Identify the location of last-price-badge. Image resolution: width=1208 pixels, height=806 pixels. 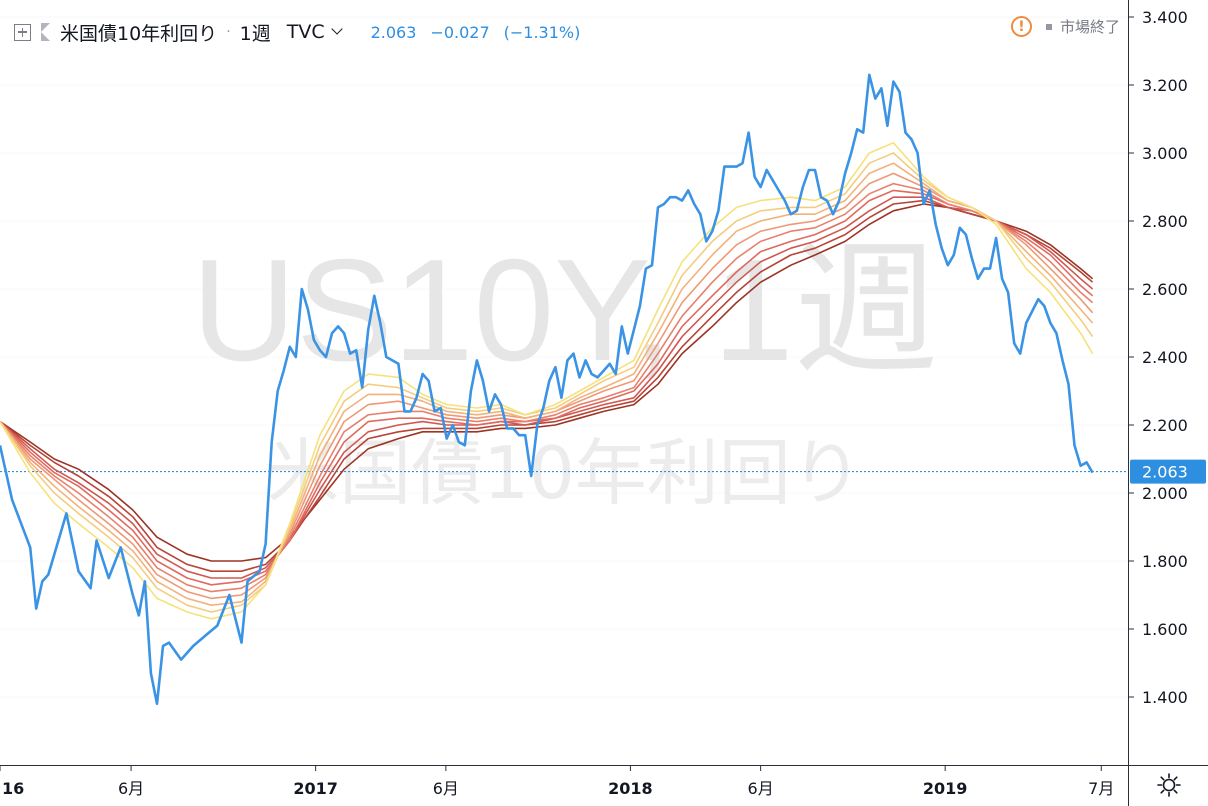
(1168, 471).